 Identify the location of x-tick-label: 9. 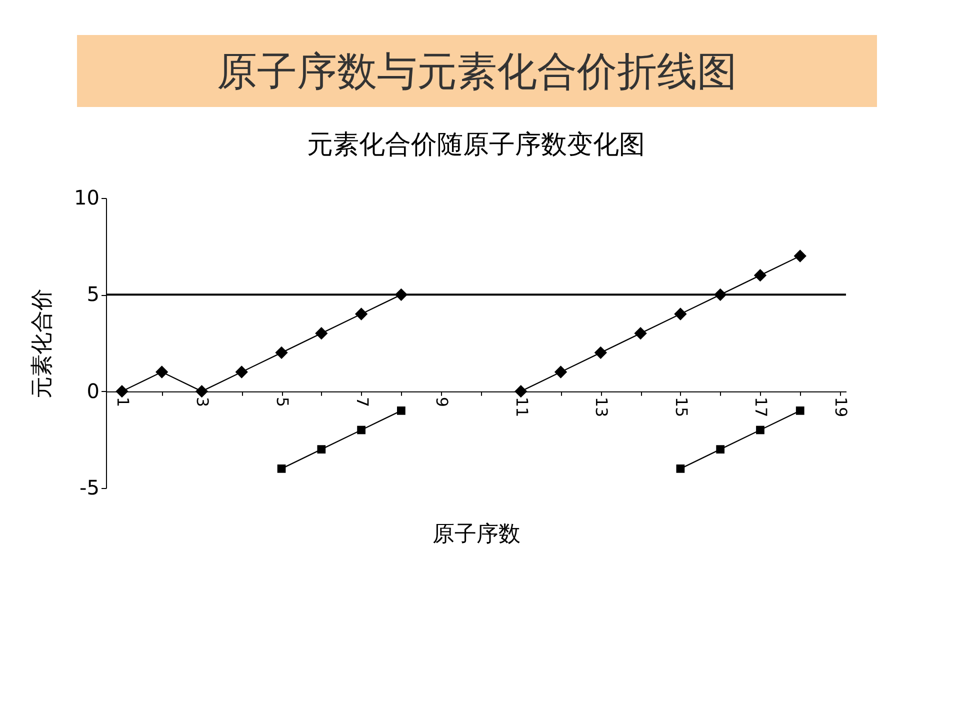
(442, 402).